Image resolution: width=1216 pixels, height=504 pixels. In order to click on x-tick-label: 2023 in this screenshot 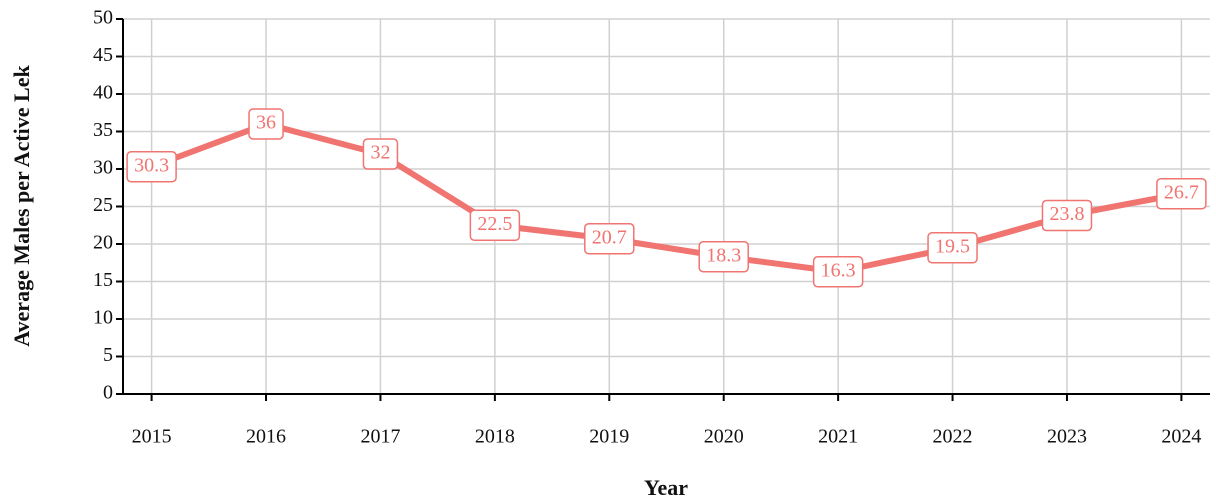, I will do `click(1067, 437)`.